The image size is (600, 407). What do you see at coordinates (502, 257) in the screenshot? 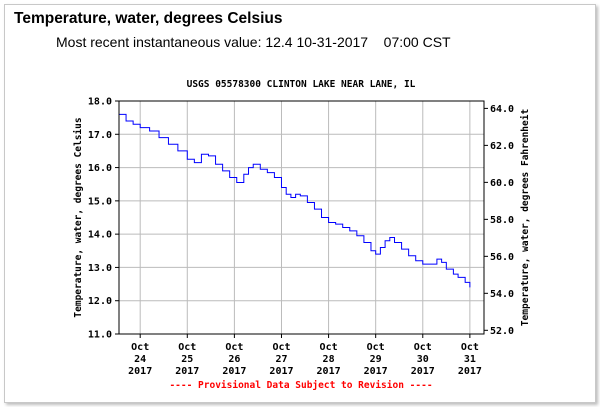
I see `y-tick-label-right: 56.0` at bounding box center [502, 257].